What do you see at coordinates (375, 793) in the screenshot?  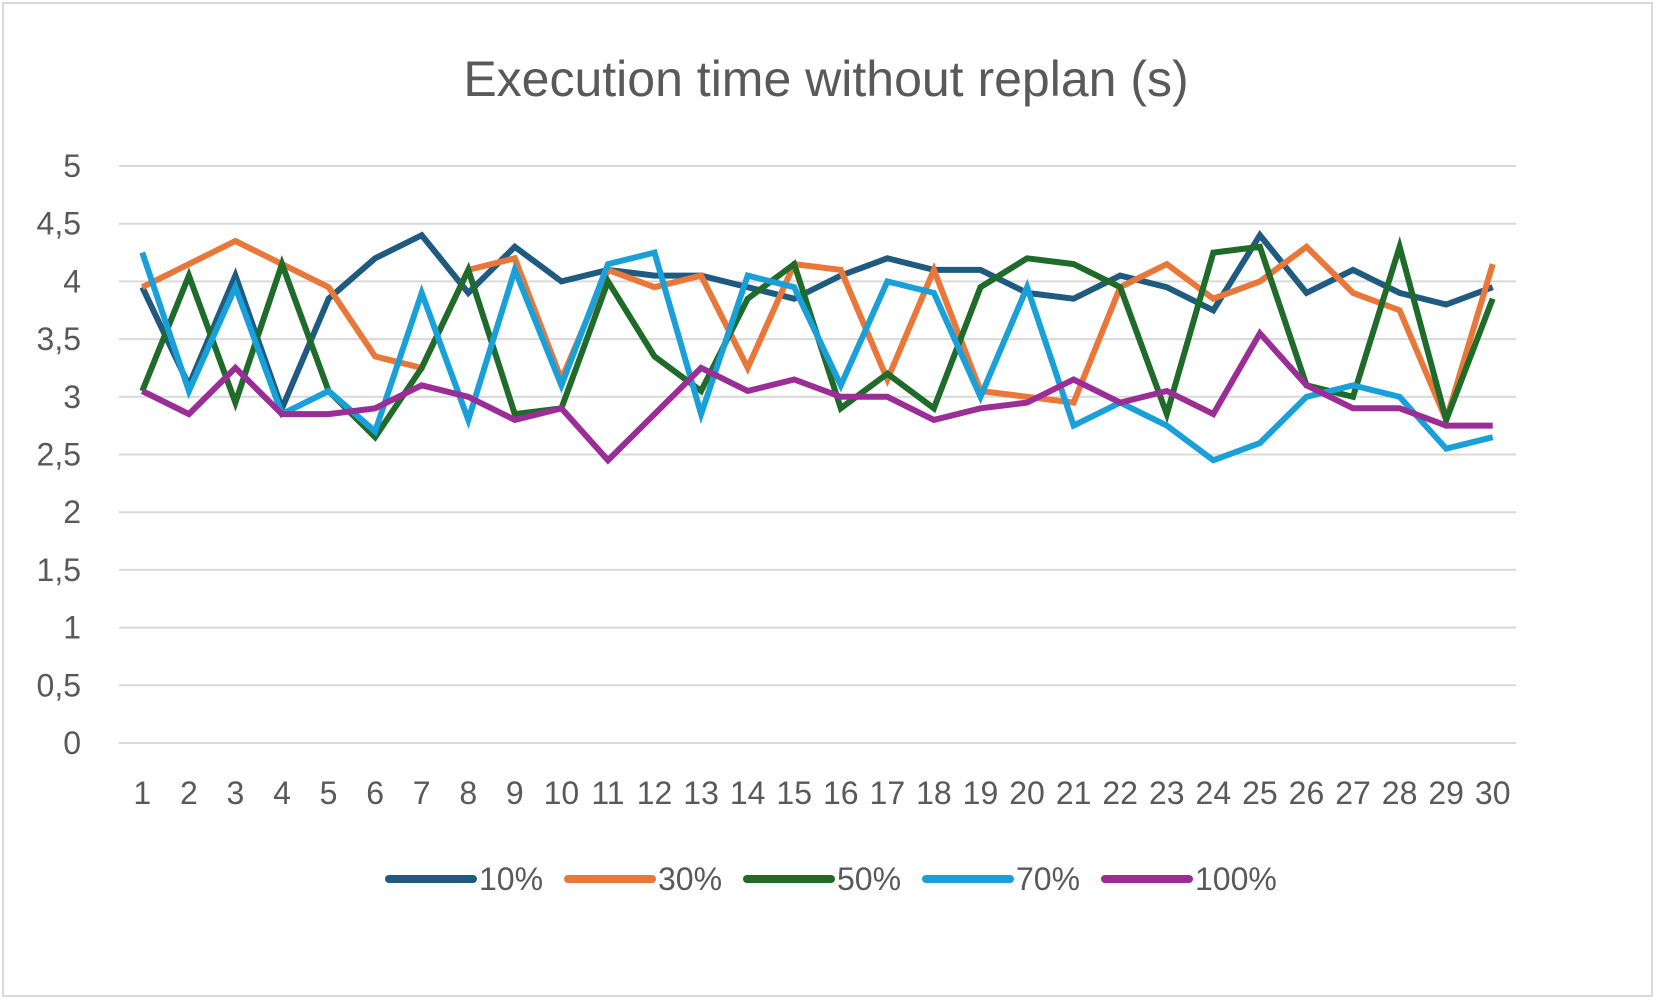 I see `x-tick-label: 6` at bounding box center [375, 793].